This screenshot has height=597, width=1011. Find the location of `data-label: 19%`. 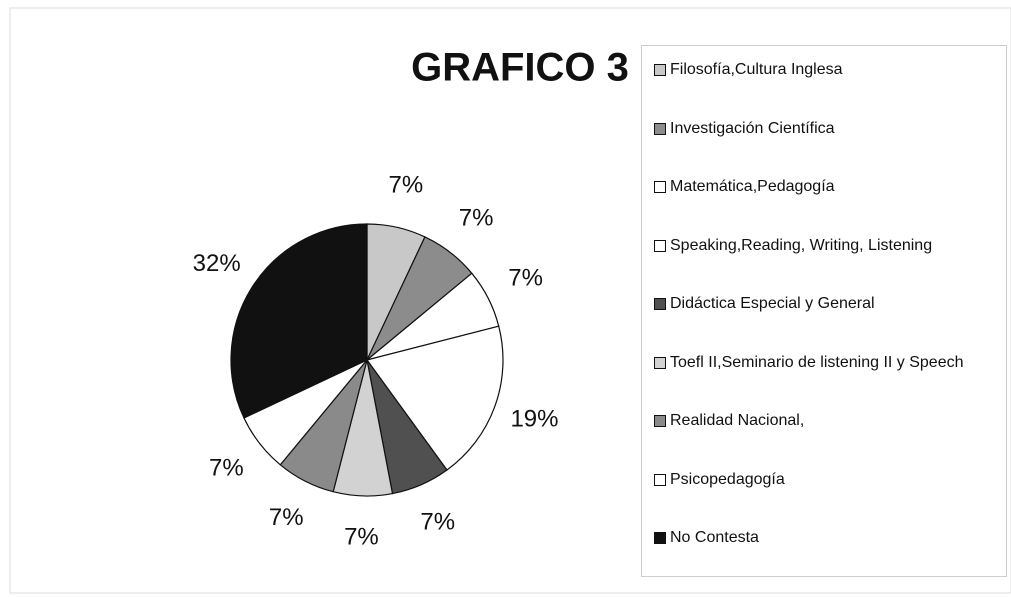

data-label: 19% is located at coordinates (534, 419).